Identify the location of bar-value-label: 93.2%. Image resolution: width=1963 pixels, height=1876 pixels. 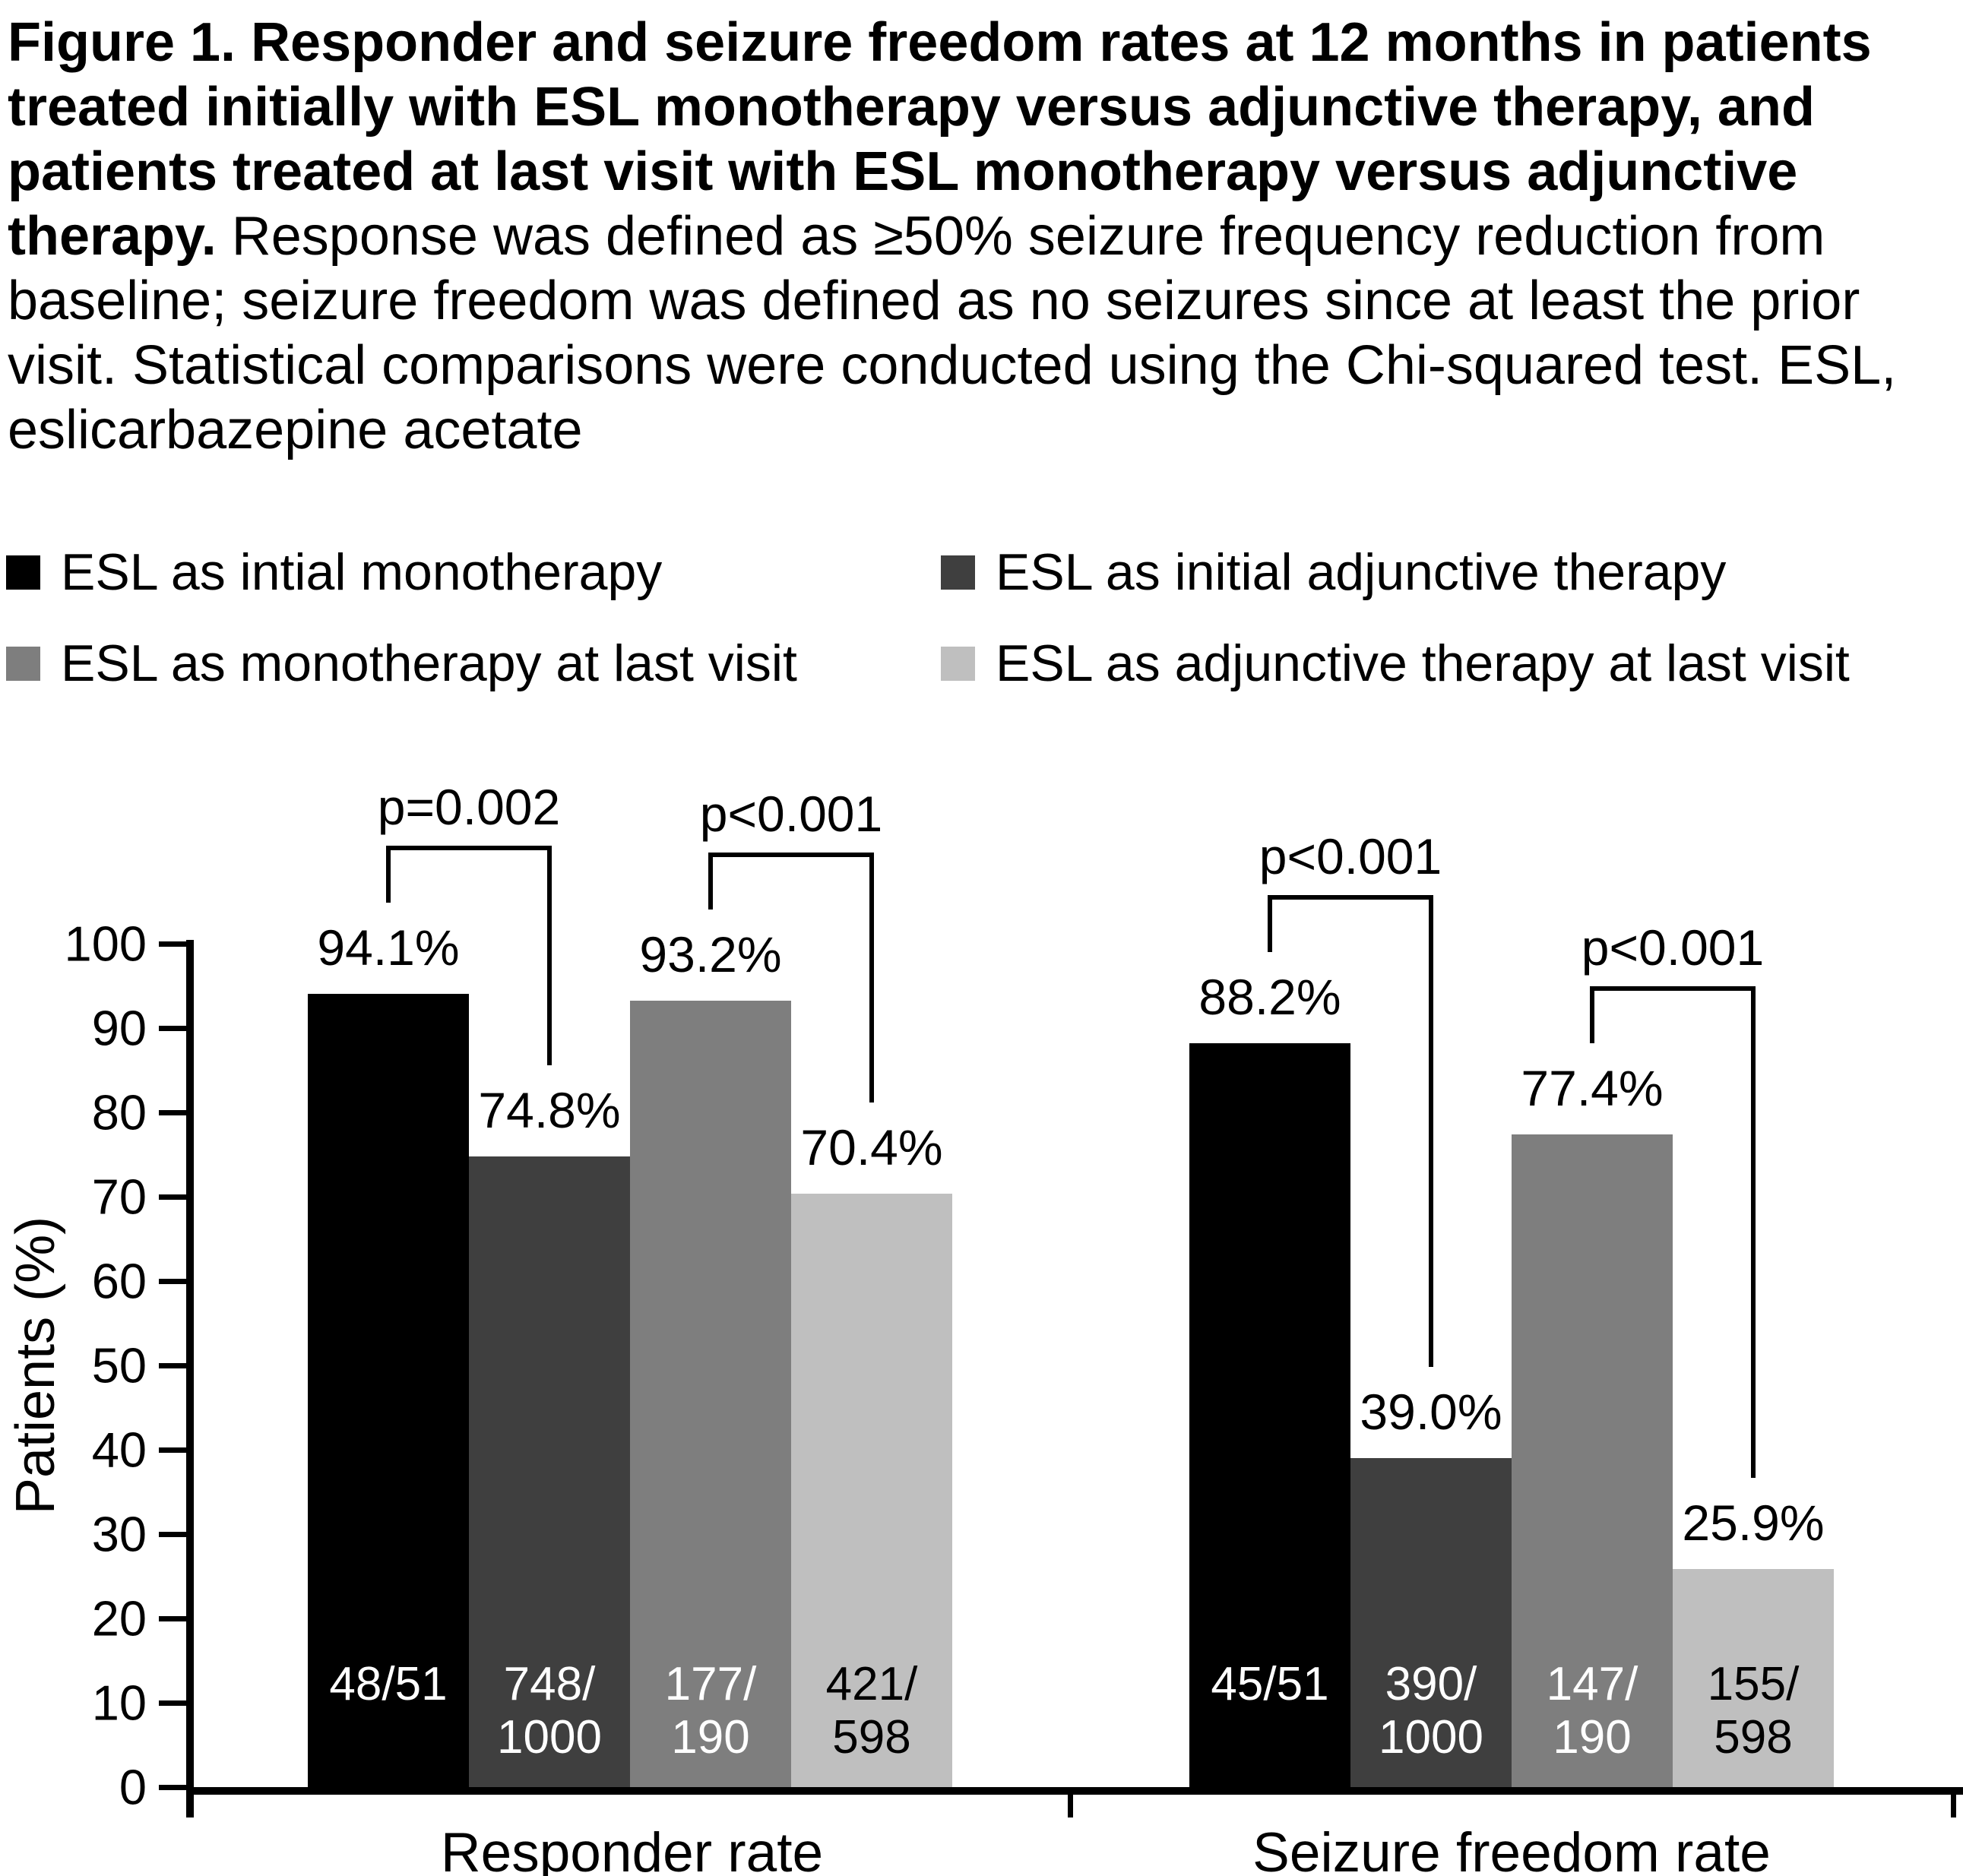
(710, 955).